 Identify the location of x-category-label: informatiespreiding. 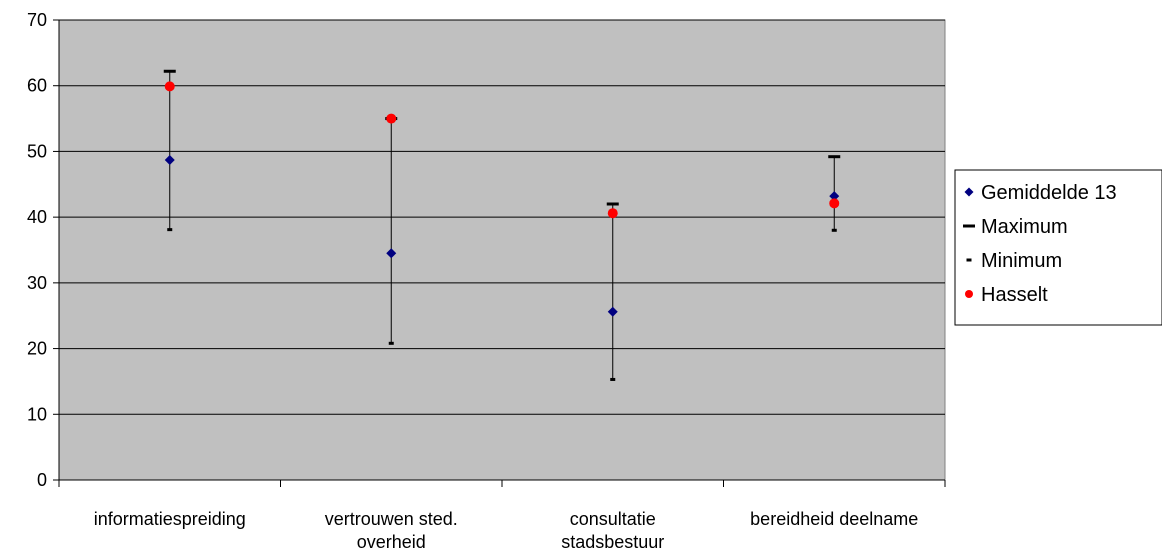
(170, 519).